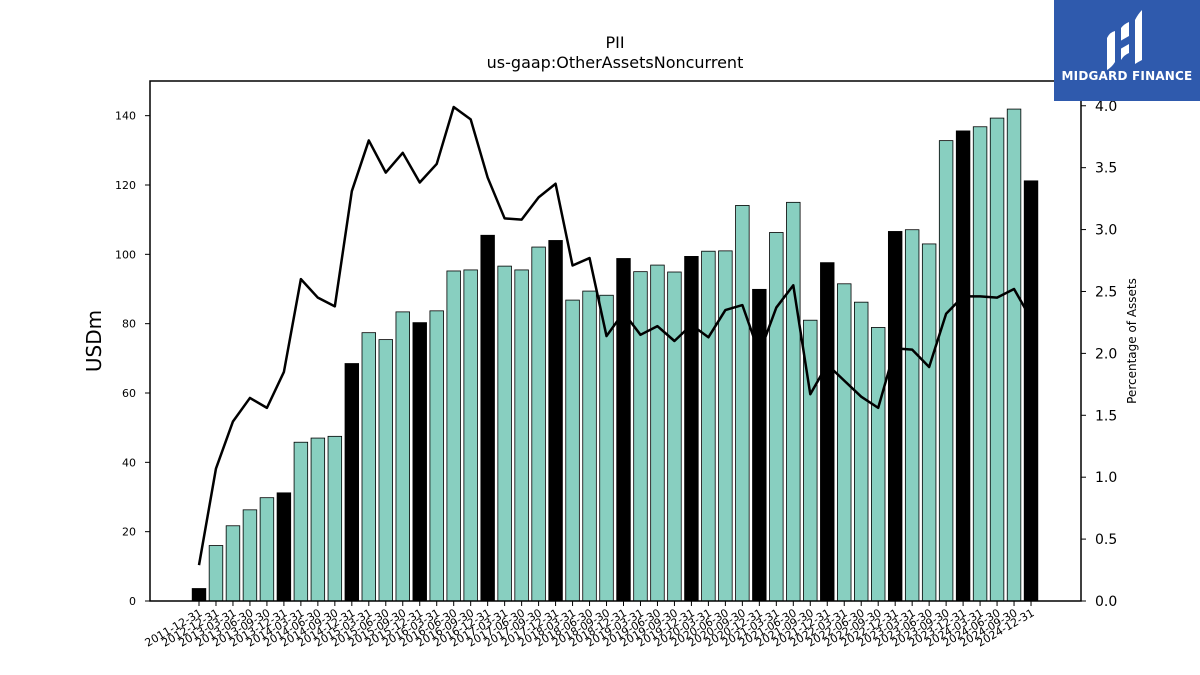 The height and width of the screenshot is (675, 1200). I want to click on y-tick-label: 100, so click(125, 254).